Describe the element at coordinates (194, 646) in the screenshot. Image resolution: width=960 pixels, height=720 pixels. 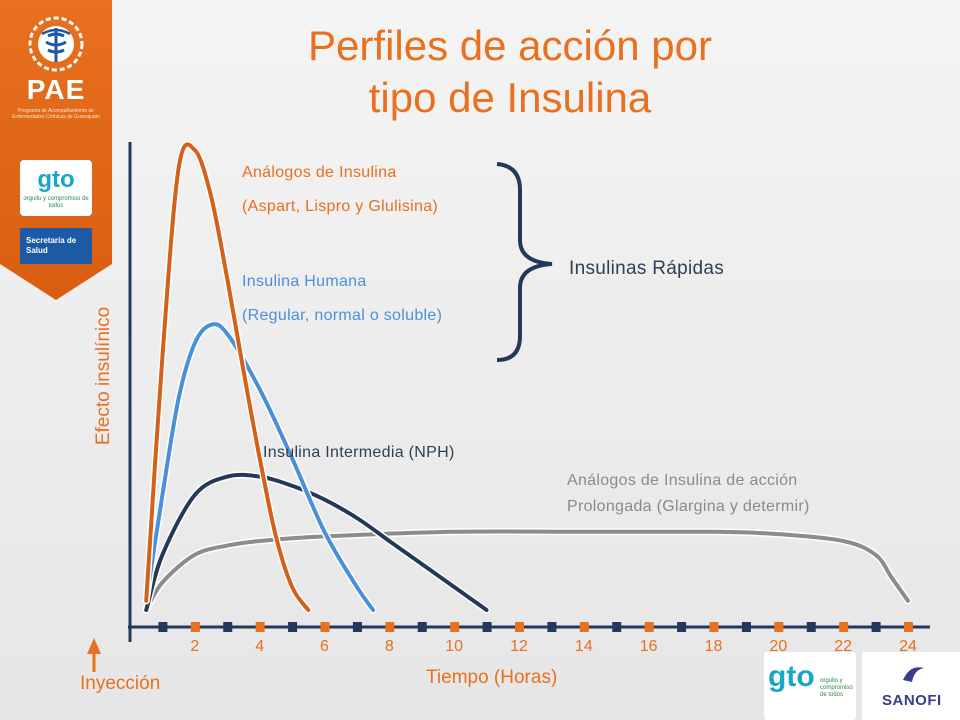
I see `x-tick-label: 2` at that location.